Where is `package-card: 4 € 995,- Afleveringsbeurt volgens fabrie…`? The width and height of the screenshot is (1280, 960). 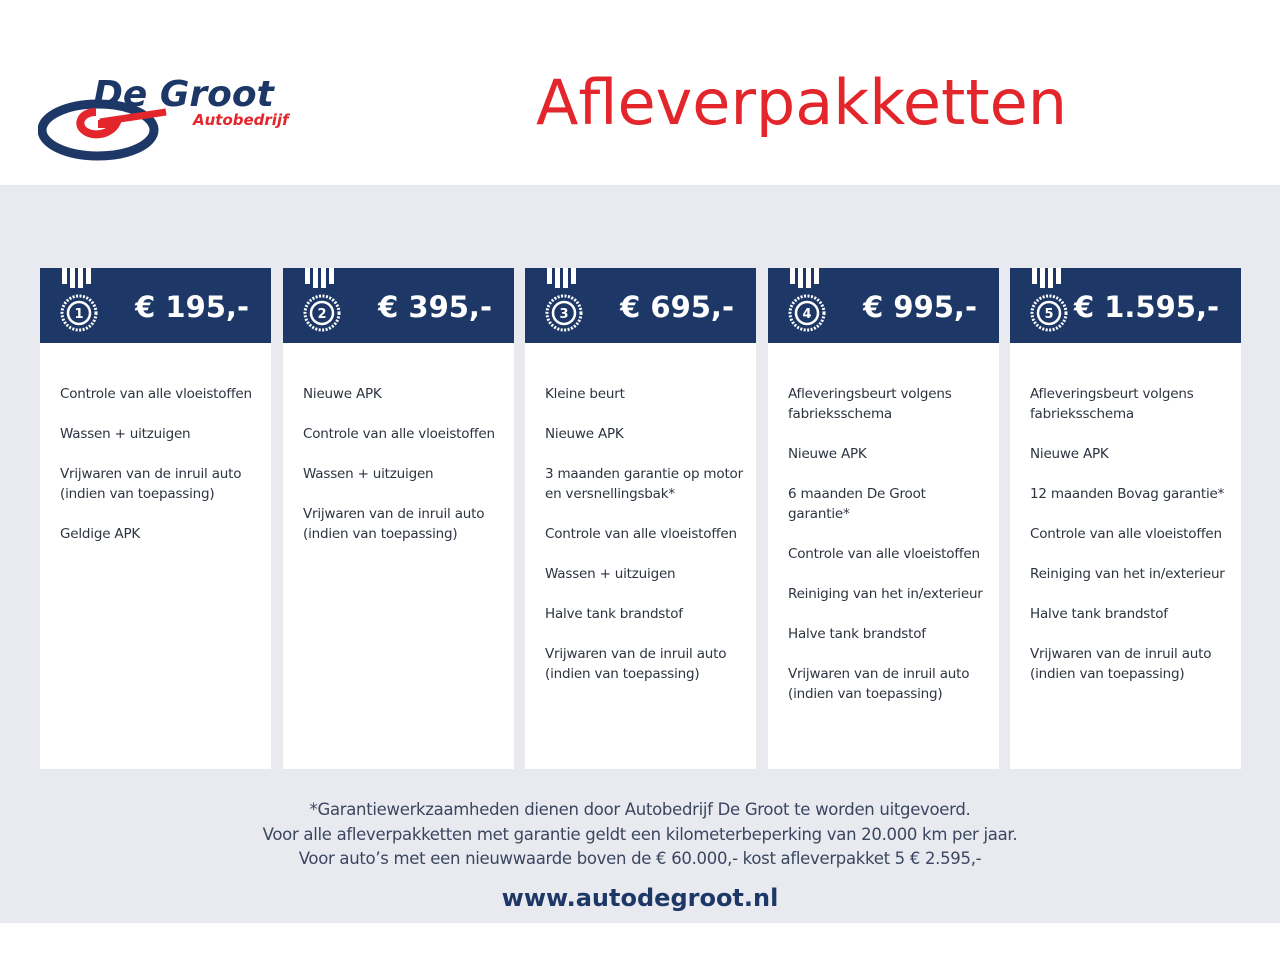
package-card: 4 € 995,- Afleveringsbeurt volgens fabrie… is located at coordinates (883, 518).